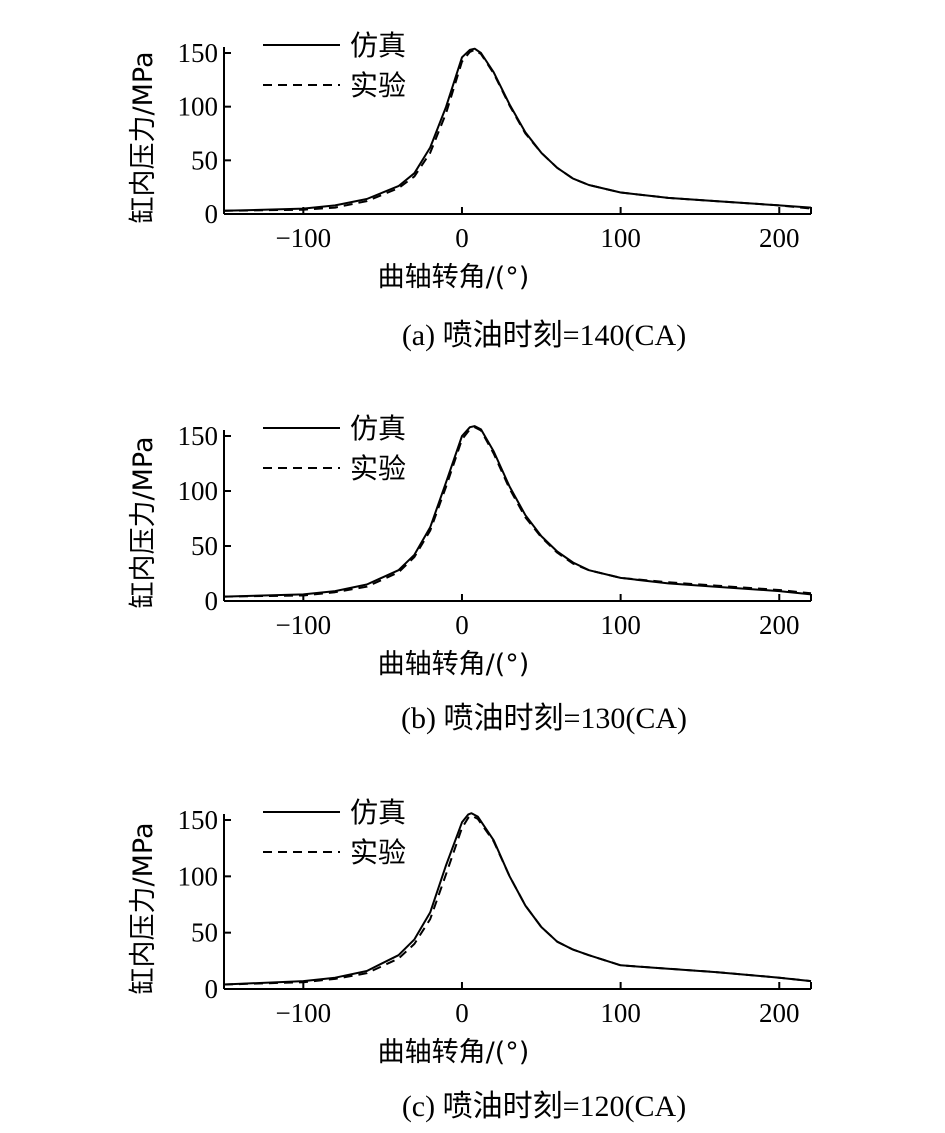  Describe the element at coordinates (544, 718) in the screenshot. I see `panel-caption: (b) 喷油时刻=130(CA)` at that location.